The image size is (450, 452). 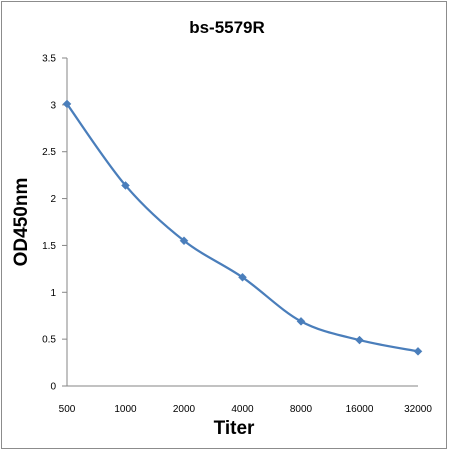 What do you see at coordinates (242, 409) in the screenshot?
I see `x-tick-label: 4000` at bounding box center [242, 409].